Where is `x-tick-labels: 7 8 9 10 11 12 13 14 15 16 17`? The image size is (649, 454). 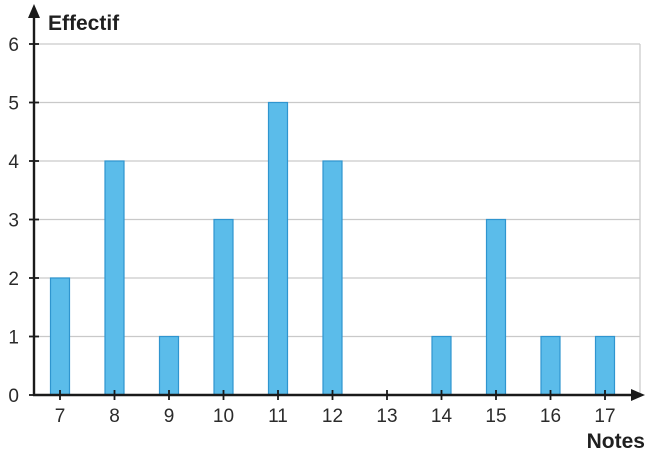
x-tick-labels: 7 8 9 10 11 12 13 14 15 16 17 is located at coordinates (335, 416).